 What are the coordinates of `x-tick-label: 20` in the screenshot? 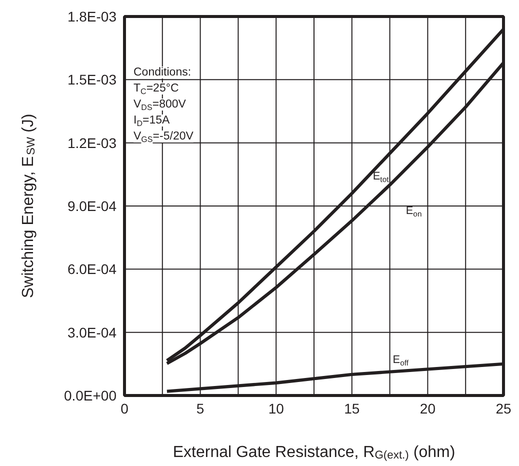 It's located at (428, 408).